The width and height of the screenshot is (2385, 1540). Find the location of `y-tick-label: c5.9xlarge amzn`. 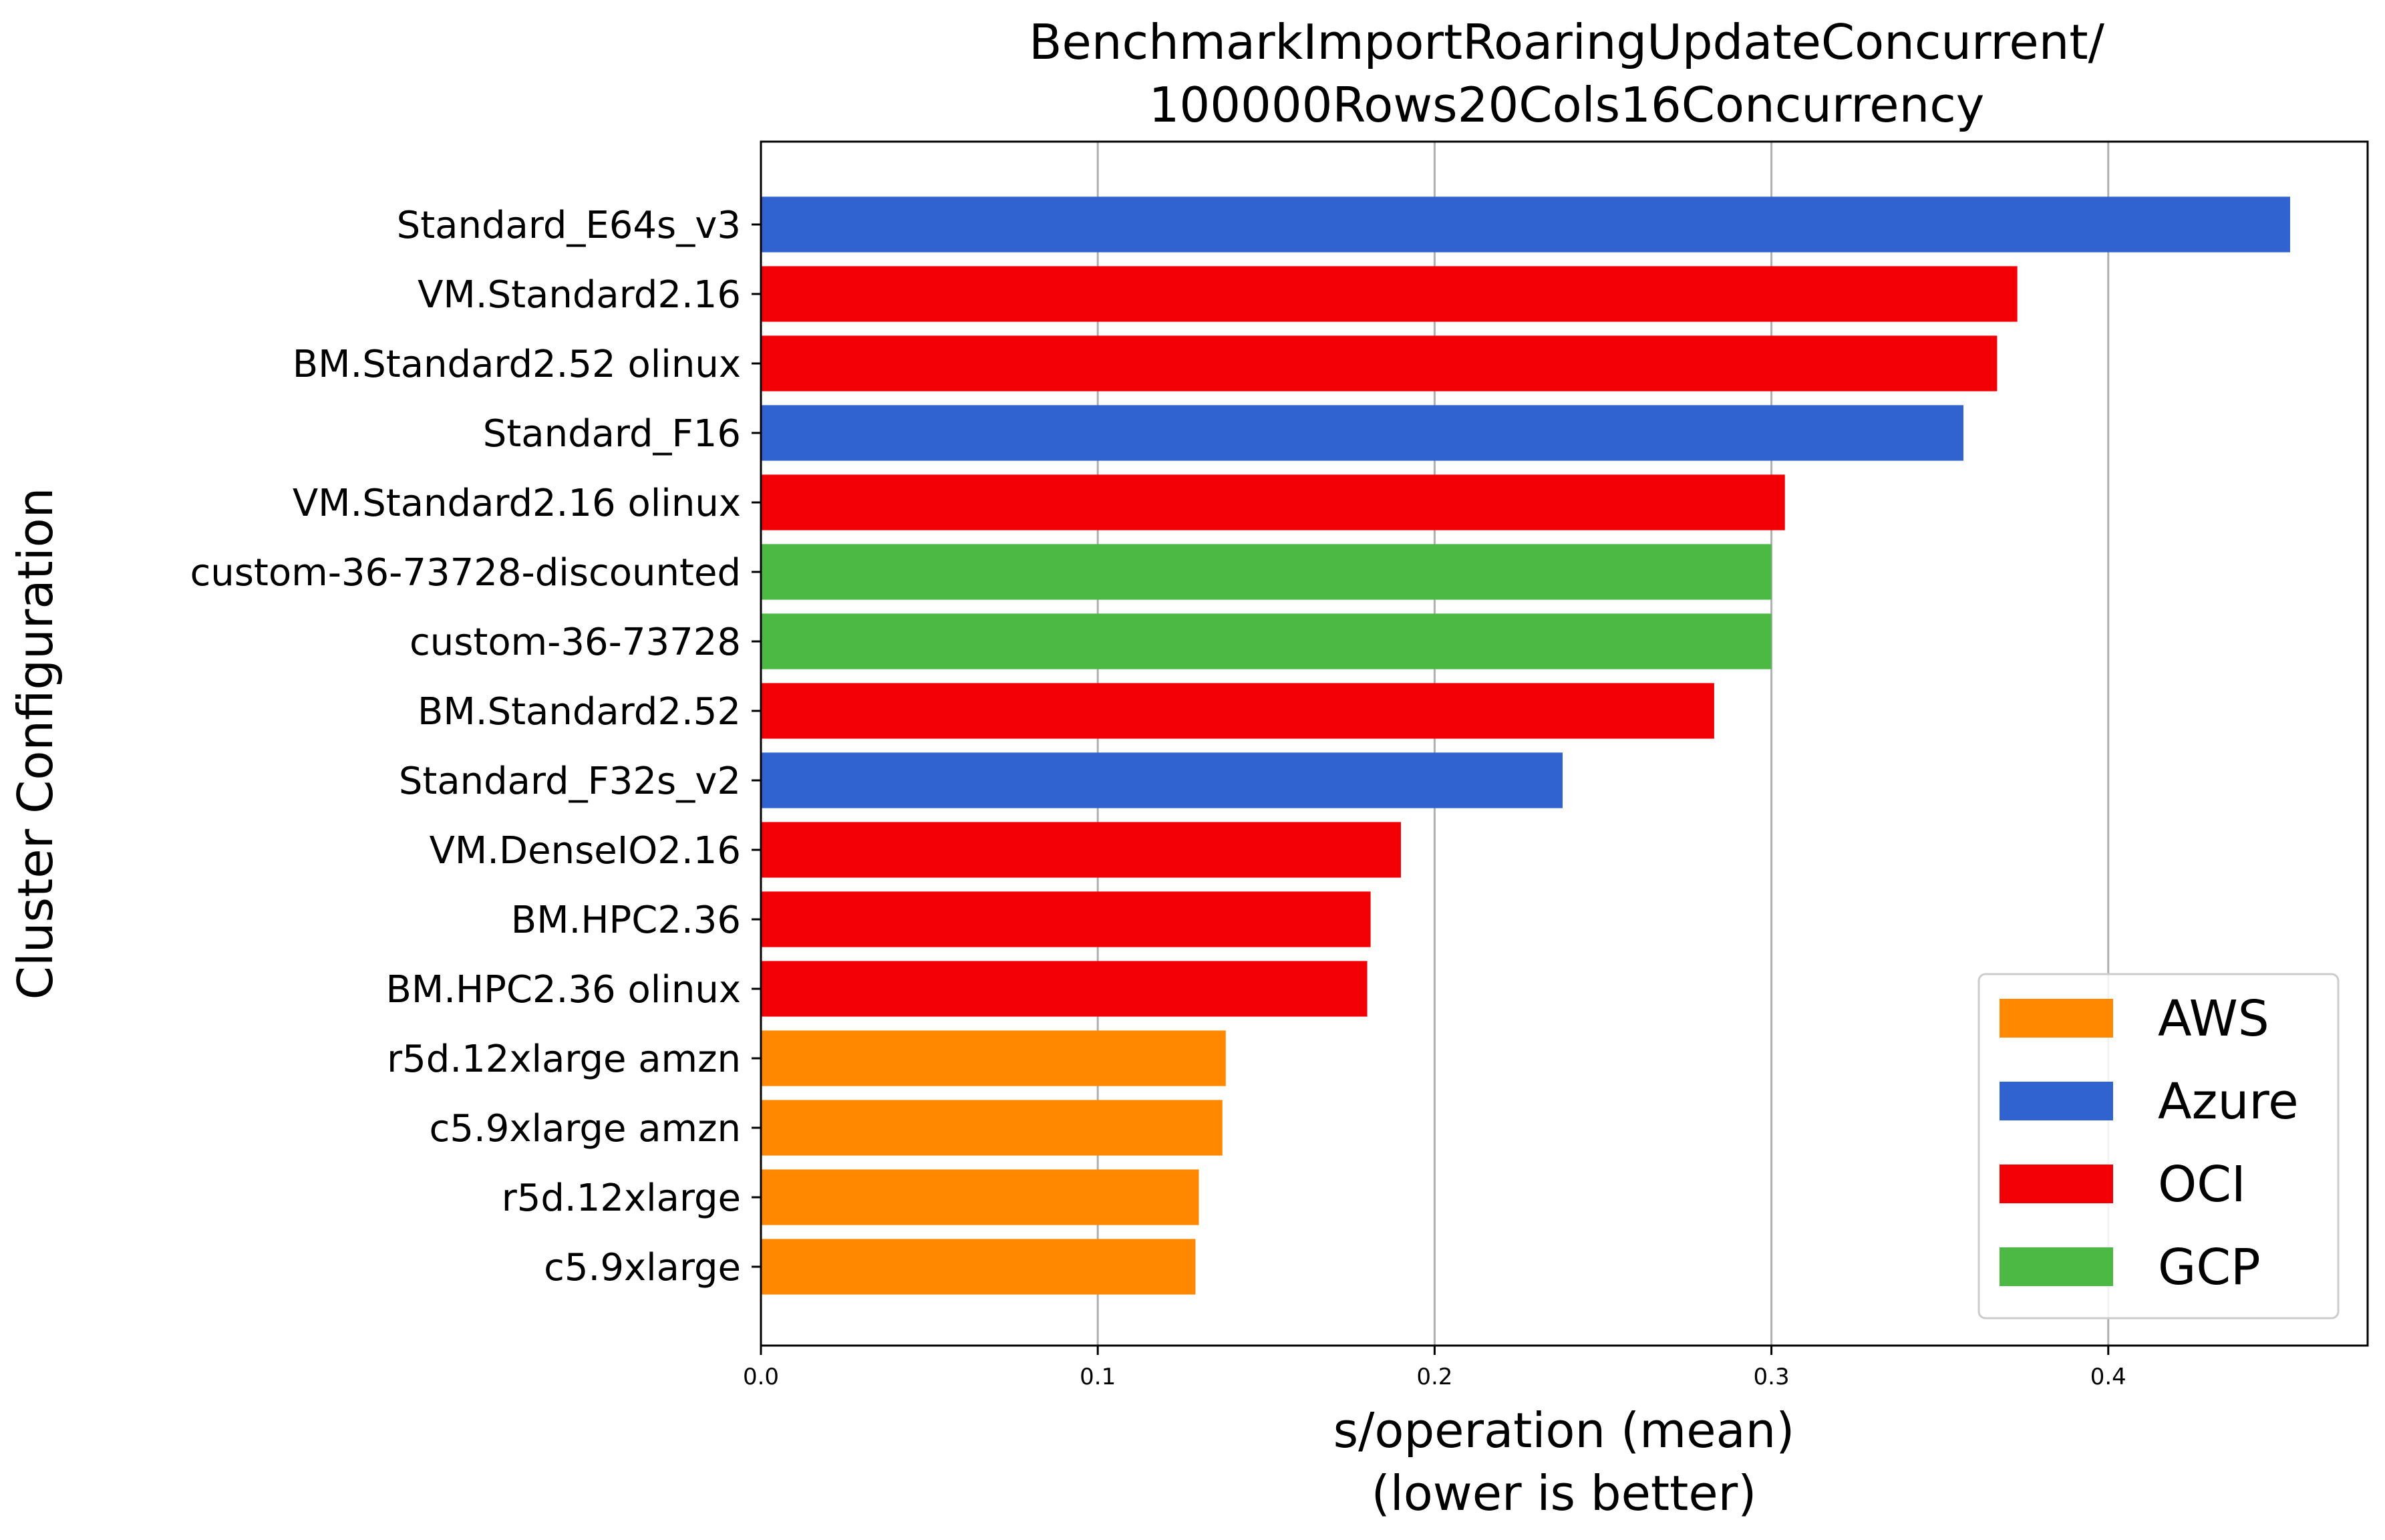

y-tick-label: c5.9xlarge amzn is located at coordinates (585, 1128).